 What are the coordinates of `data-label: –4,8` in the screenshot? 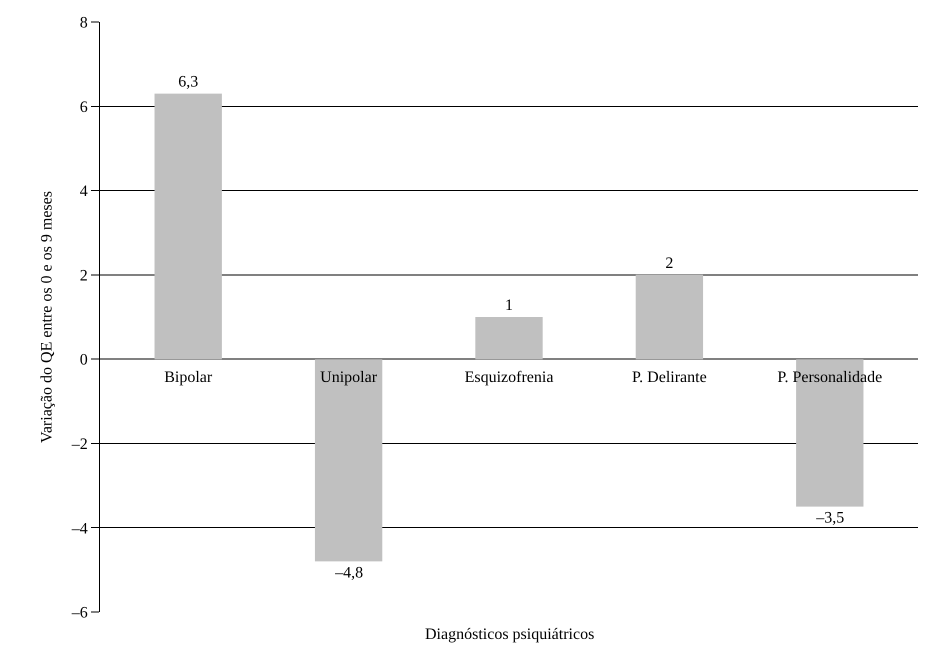 It's located at (349, 573).